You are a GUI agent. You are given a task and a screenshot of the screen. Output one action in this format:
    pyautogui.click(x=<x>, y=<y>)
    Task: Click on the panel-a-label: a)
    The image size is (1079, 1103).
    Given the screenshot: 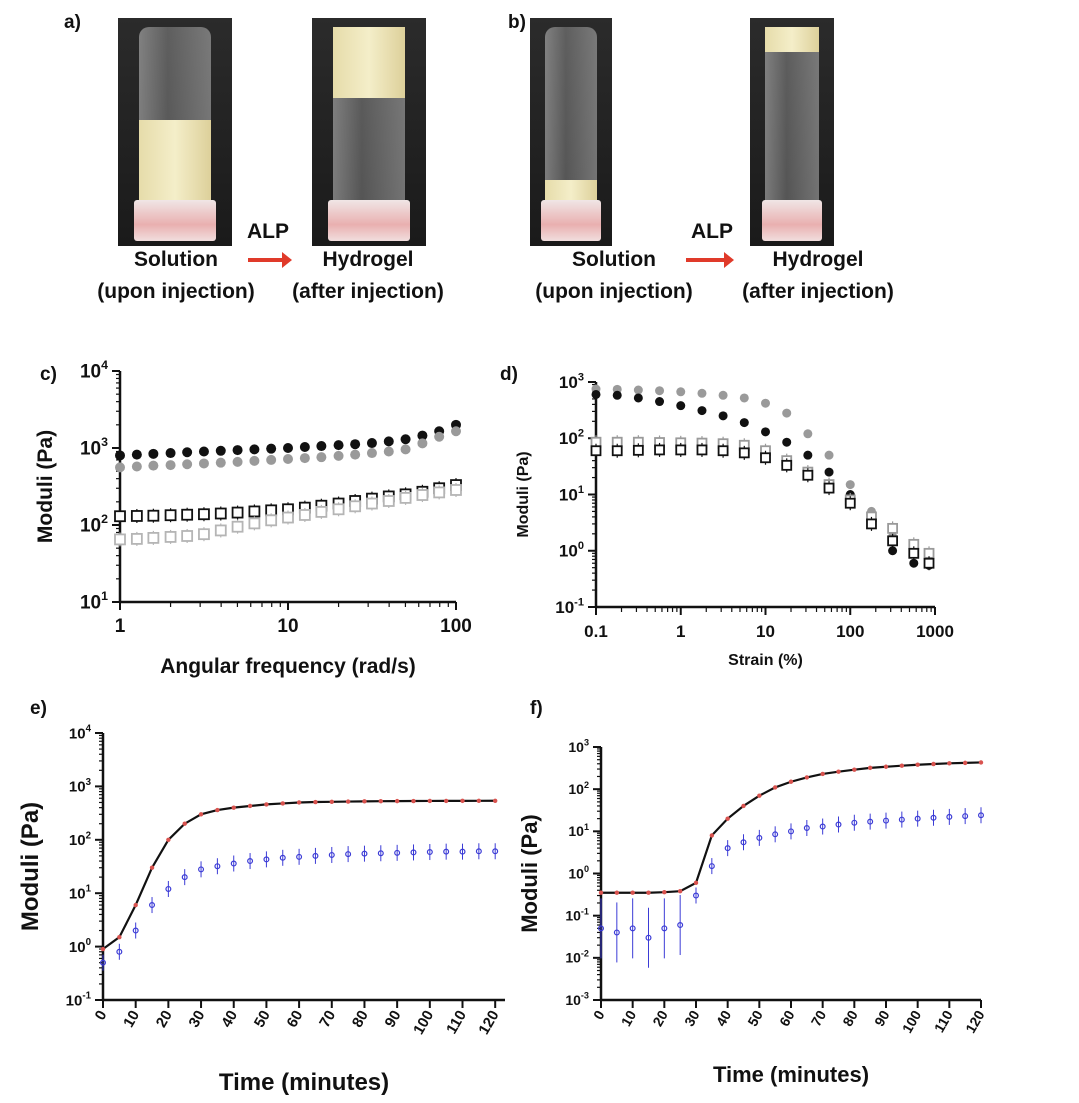 What is the action you would take?
    pyautogui.click(x=72, y=22)
    